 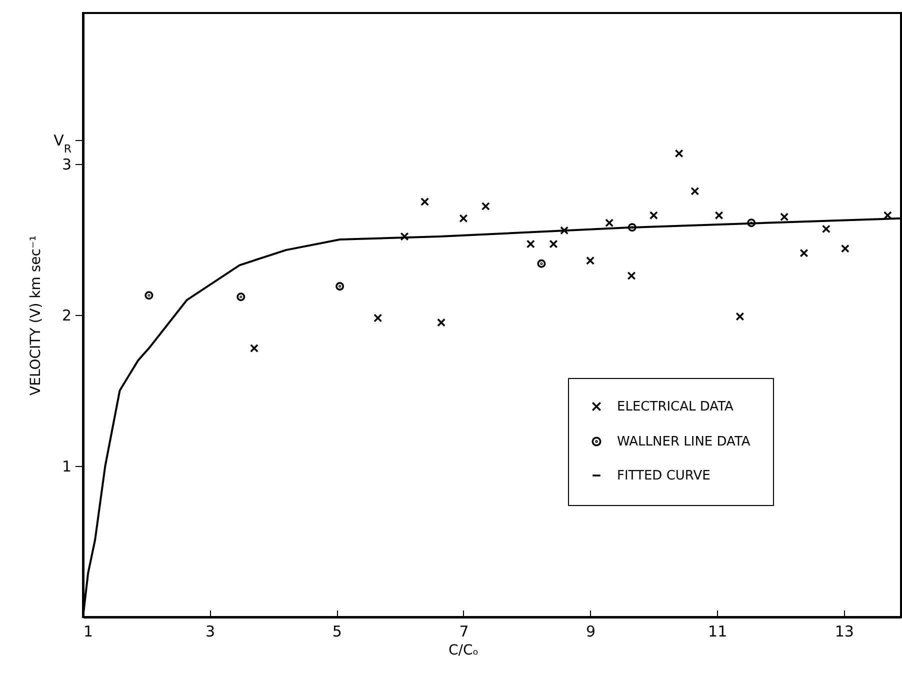 I want to click on x-tick-label: 13, so click(x=844, y=631).